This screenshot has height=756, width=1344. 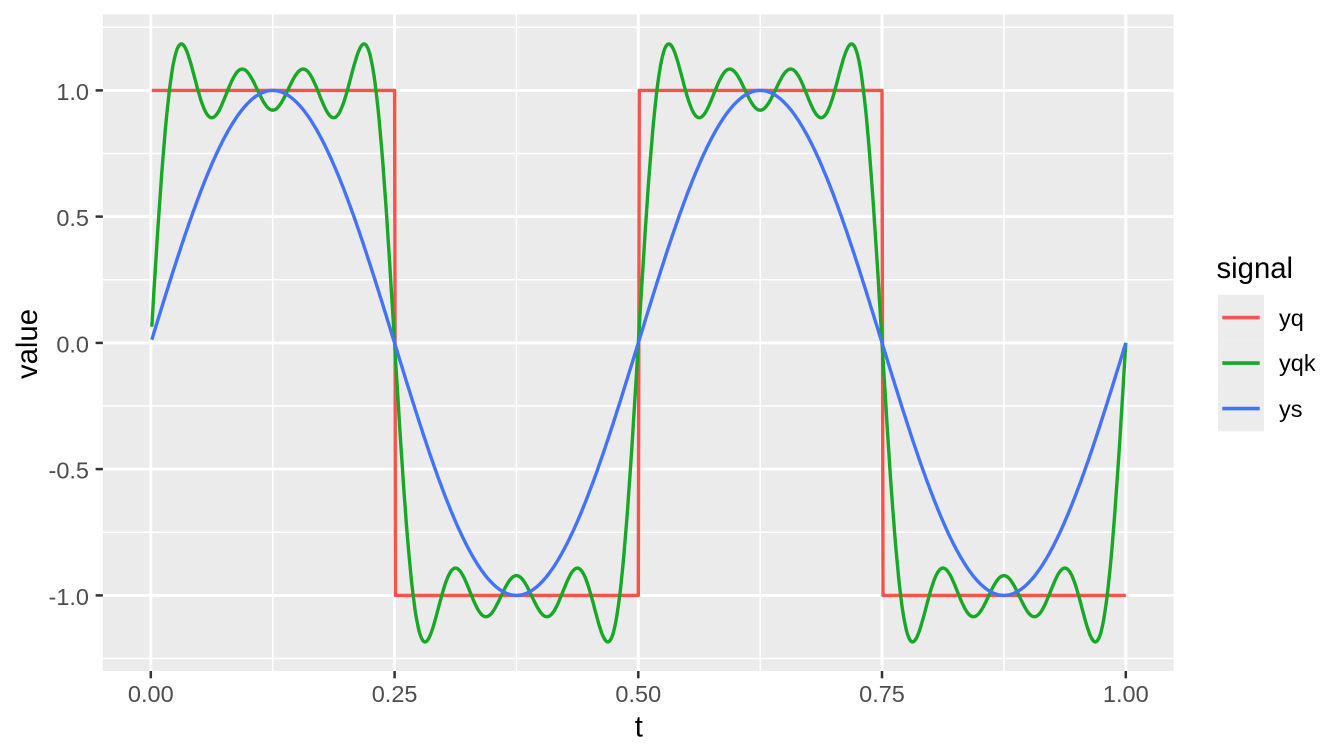 What do you see at coordinates (638, 694) in the screenshot?
I see `svg-text: 0.50` at bounding box center [638, 694].